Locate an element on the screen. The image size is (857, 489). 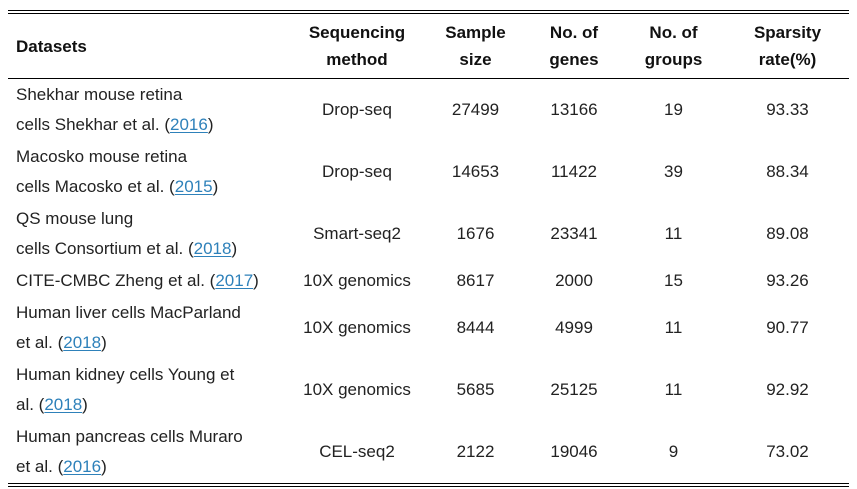
dataset-name-text: Human kidney cells Young et is located at coordinates (125, 374).